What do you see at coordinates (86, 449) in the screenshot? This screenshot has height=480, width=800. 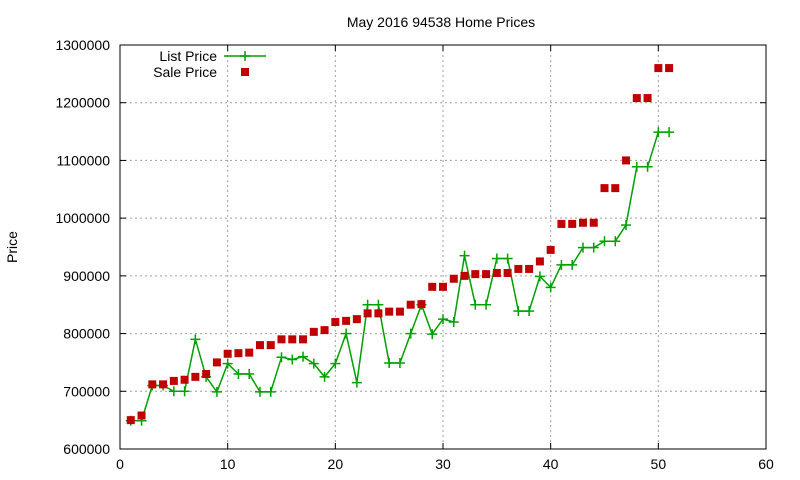 I see `y-tick-label: 600000` at bounding box center [86, 449].